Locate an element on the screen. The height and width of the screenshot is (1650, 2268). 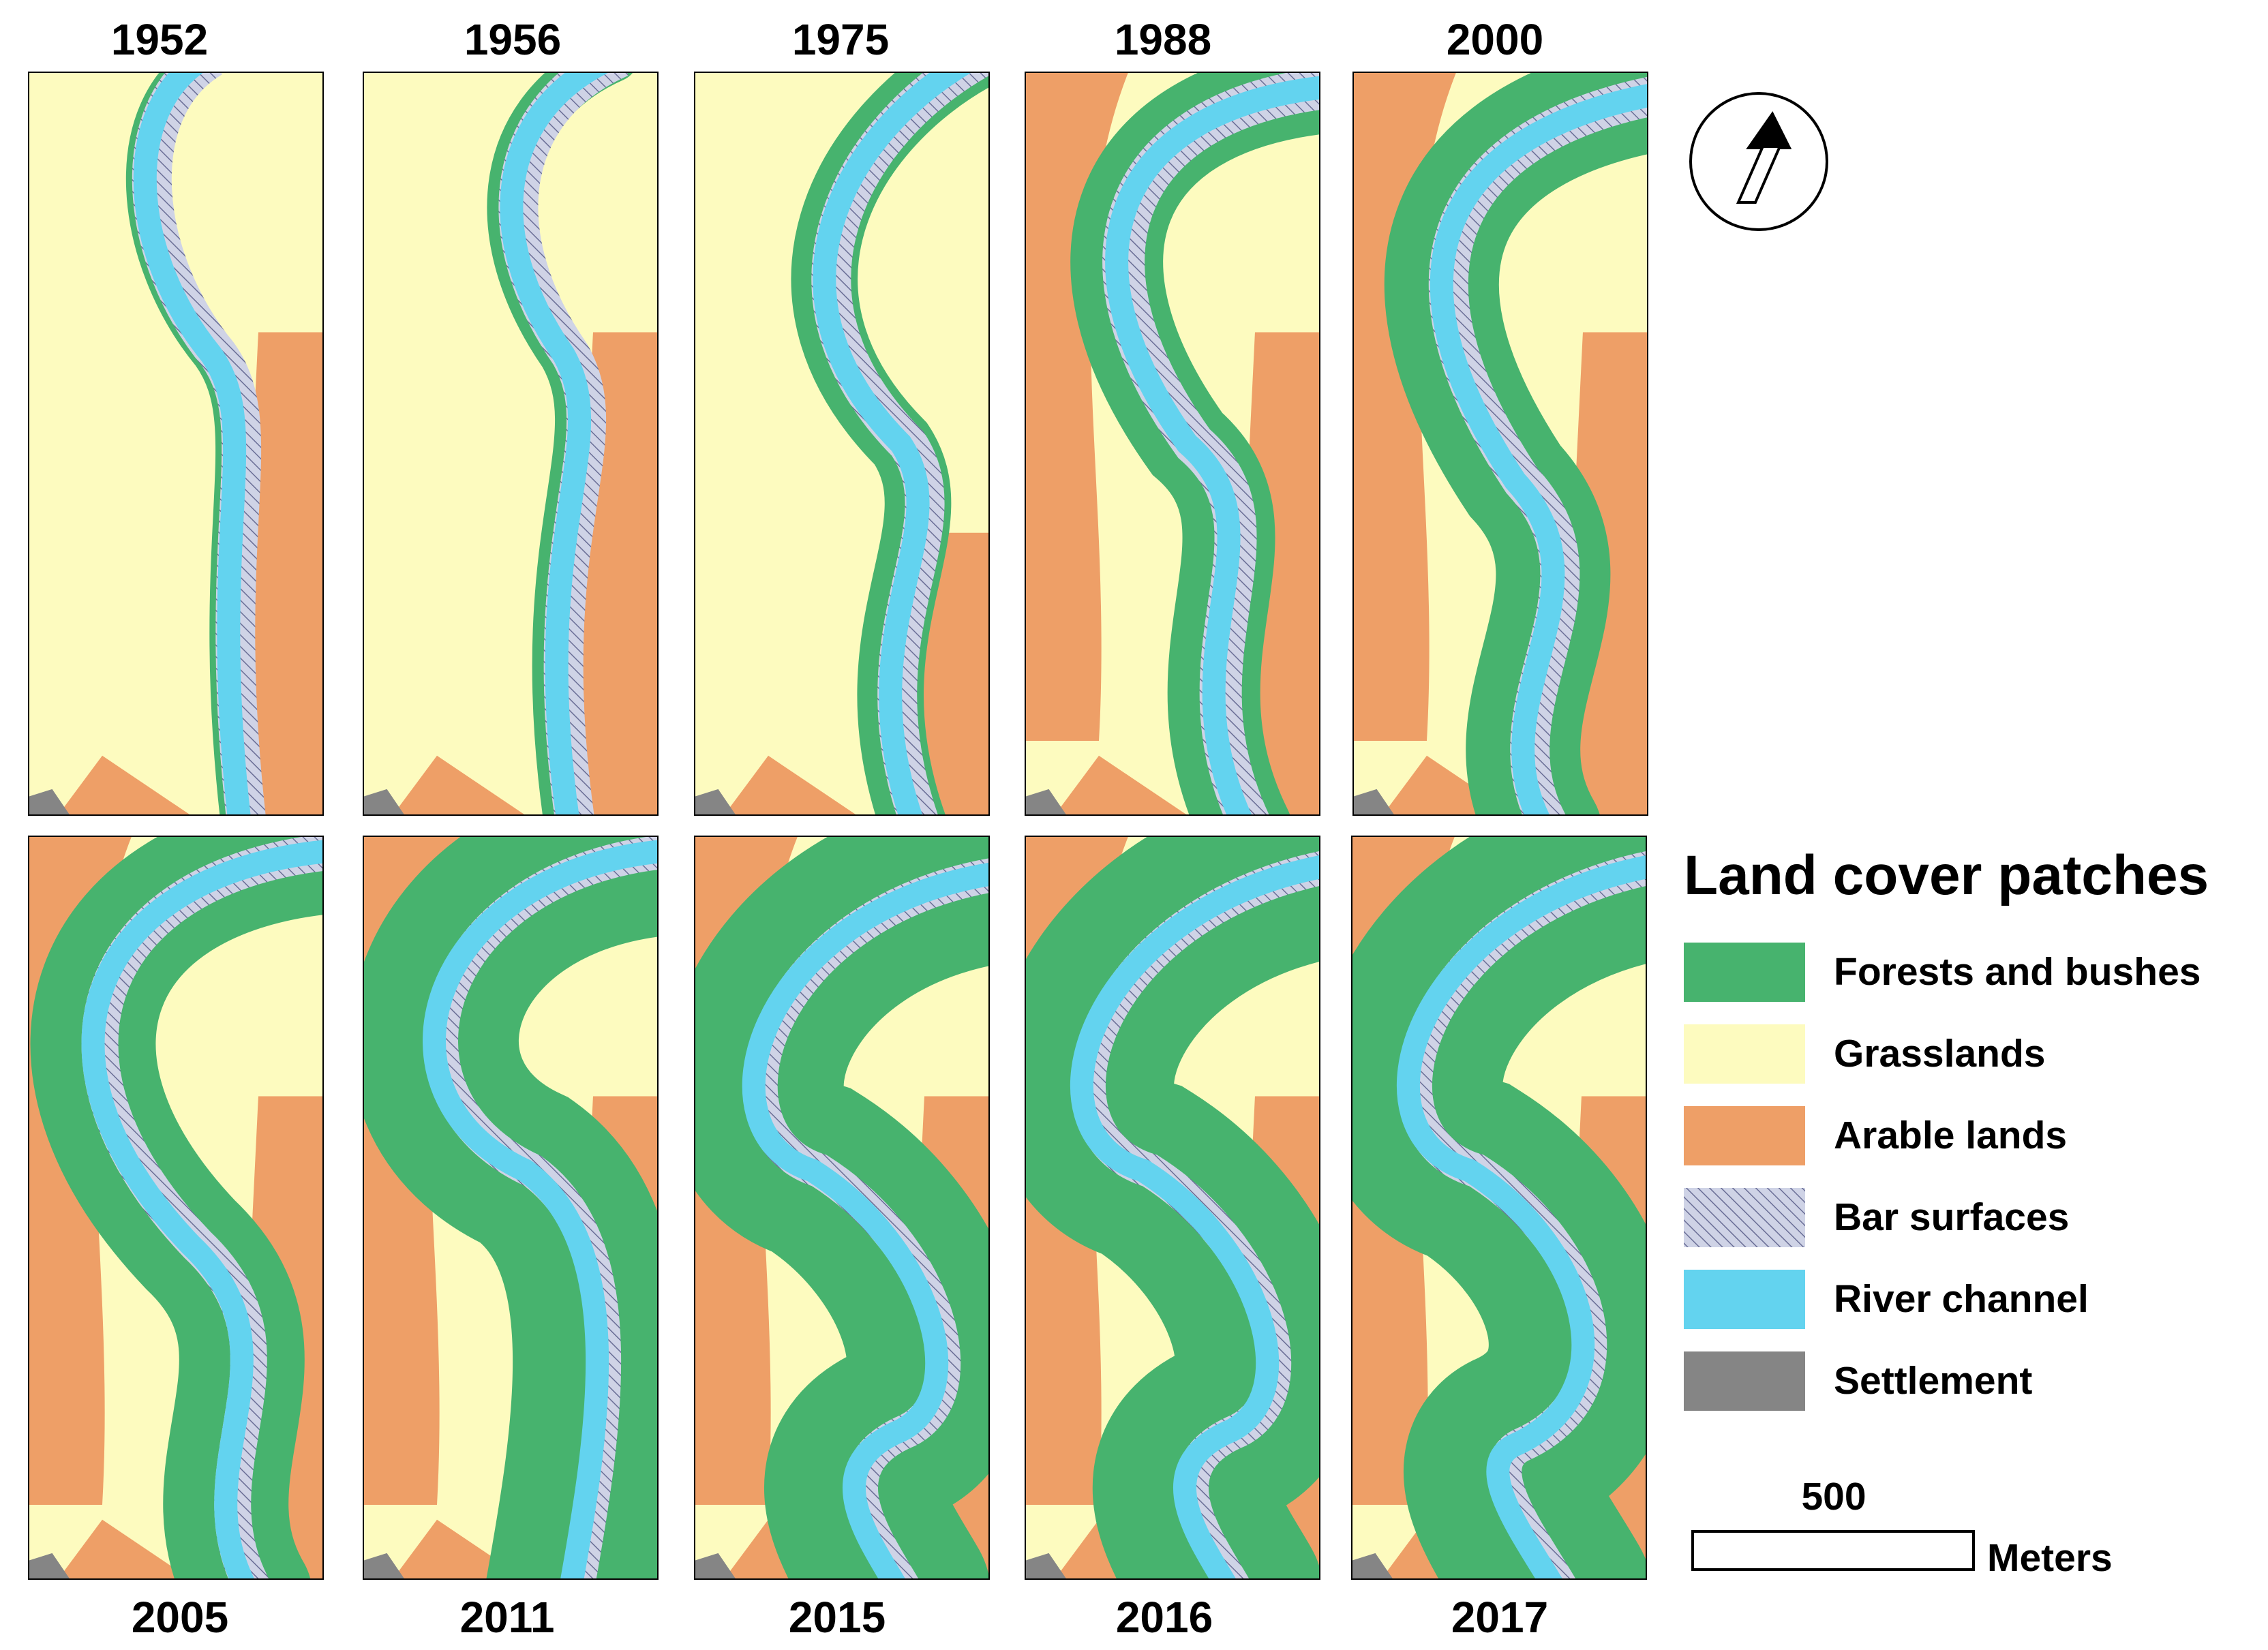
legend-label: Settlement is located at coordinates (1933, 1381).